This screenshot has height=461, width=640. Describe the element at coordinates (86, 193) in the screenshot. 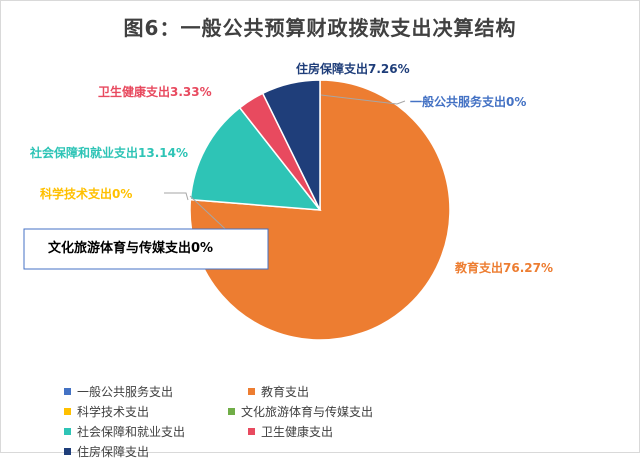

I see `data-label-2: 科学技术支出0%` at that location.